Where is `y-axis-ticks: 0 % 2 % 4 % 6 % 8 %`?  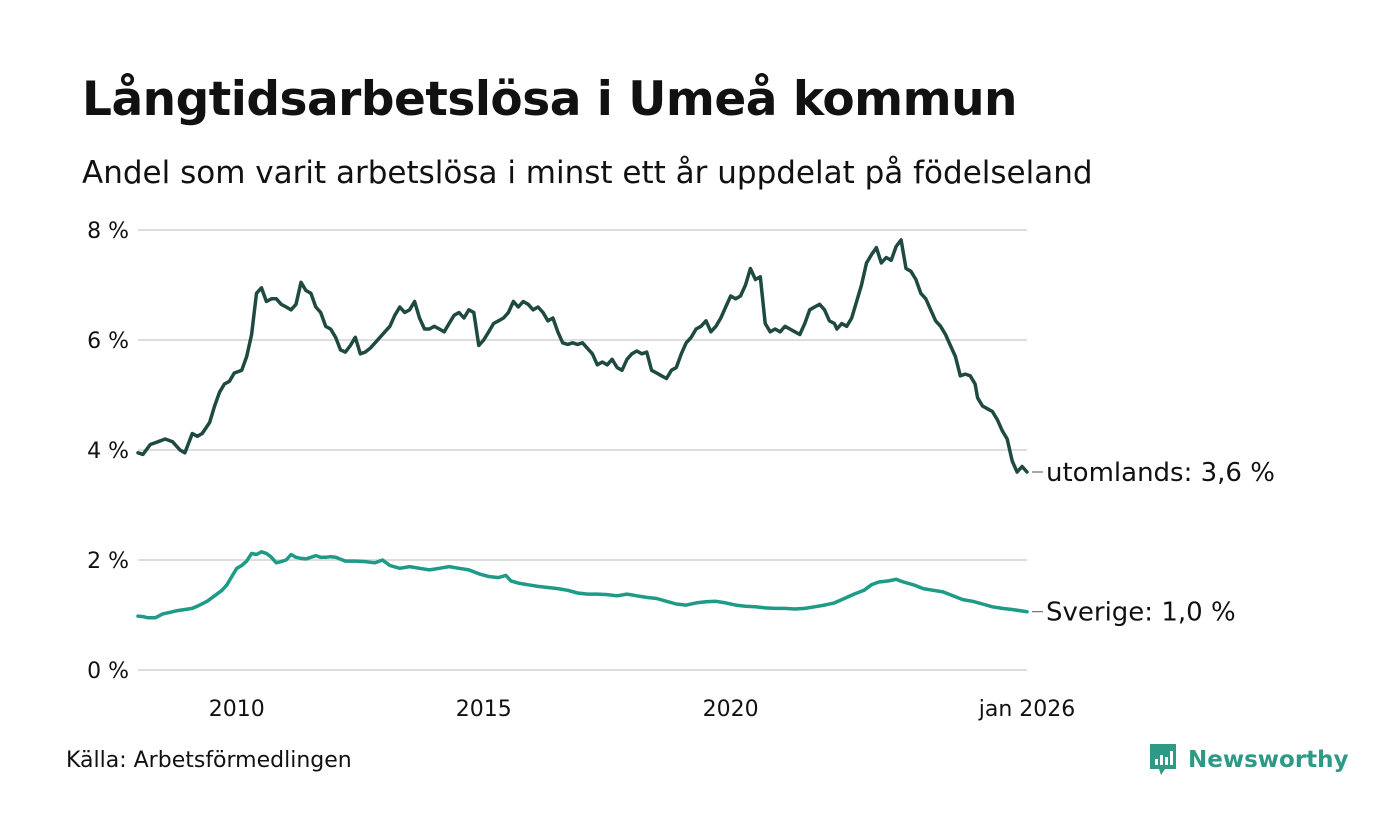 y-axis-ticks: 0 % 2 % 4 % 6 % 8 % is located at coordinates (108, 451).